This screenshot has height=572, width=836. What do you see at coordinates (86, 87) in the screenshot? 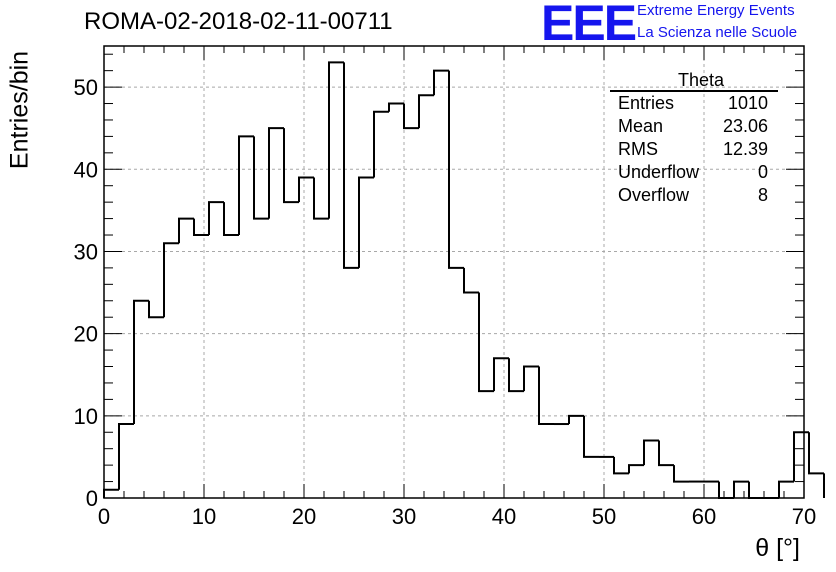
I see `y-tick-label: 50` at bounding box center [86, 87].